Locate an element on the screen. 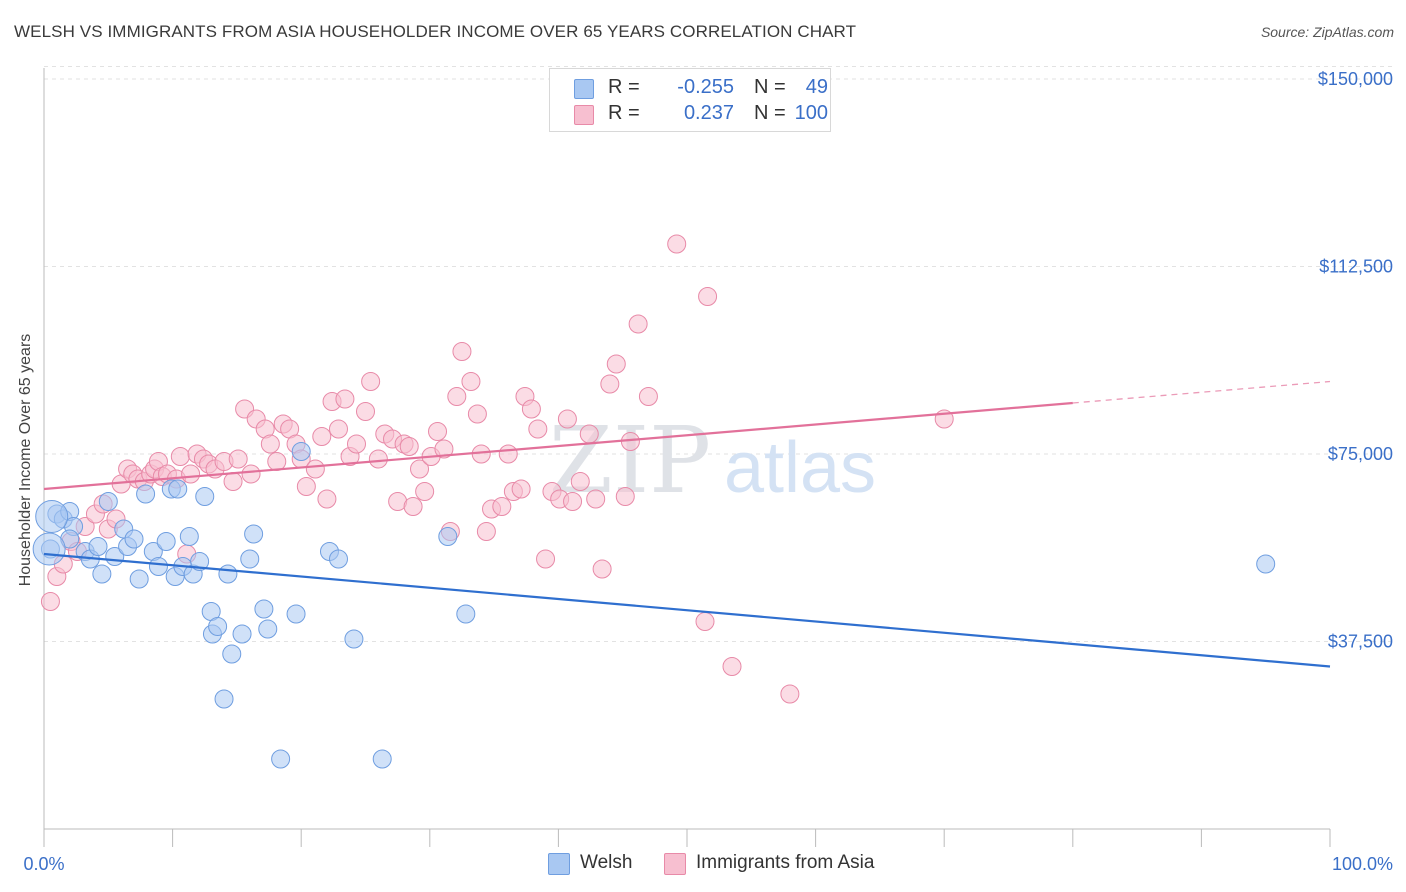 The height and width of the screenshot is (892, 1406). trend-line-welsh is located at coordinates (687, 610).